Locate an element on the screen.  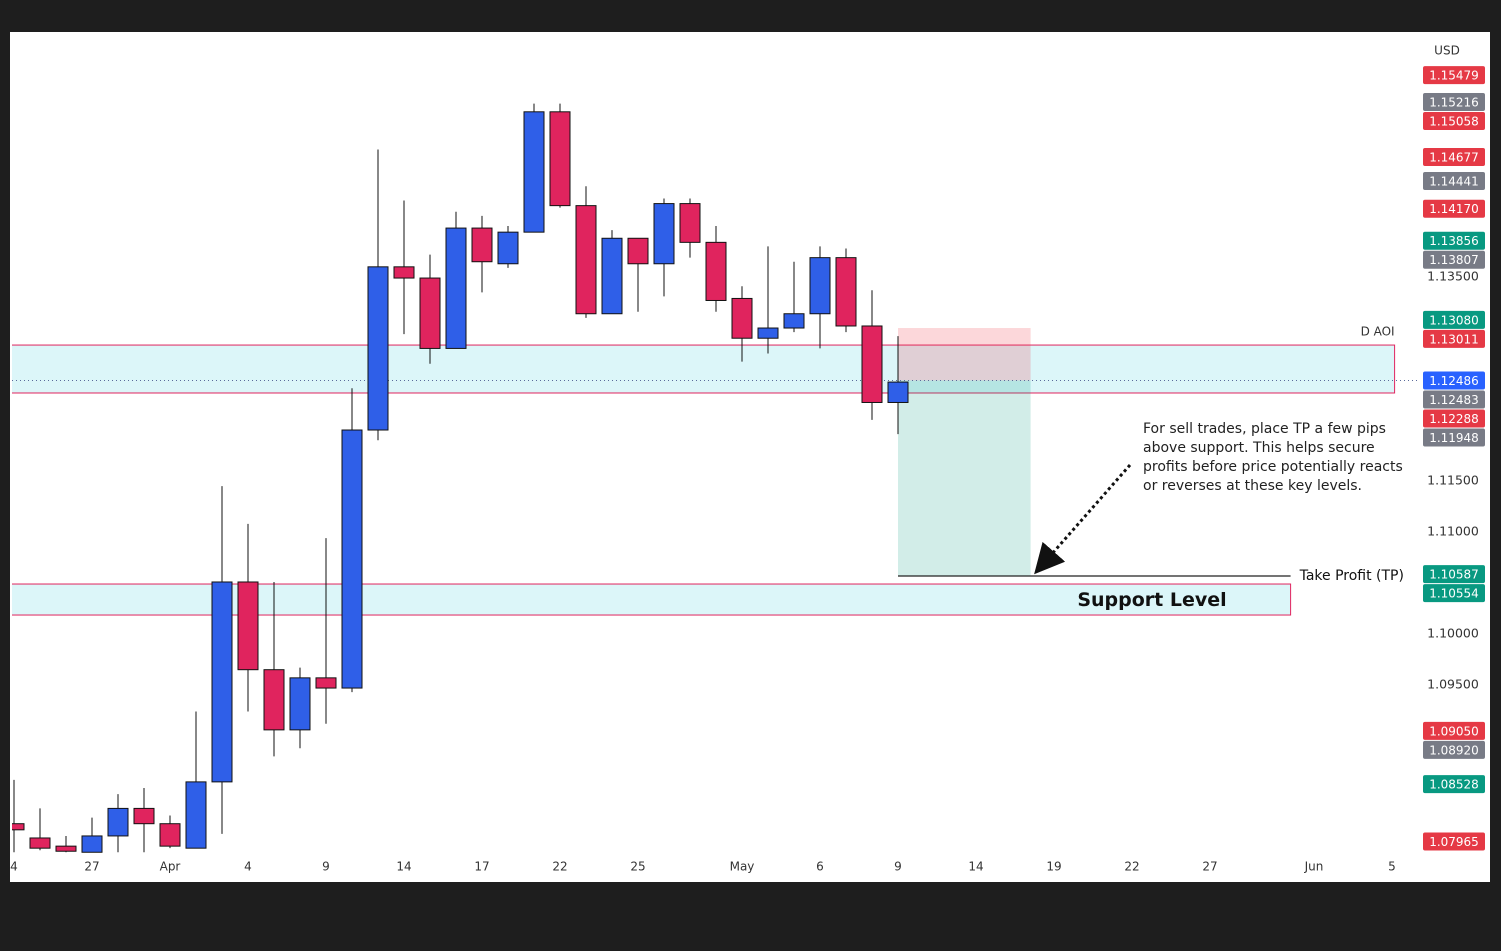
price-tag-label: 1.13856 is located at coordinates (1454, 241).